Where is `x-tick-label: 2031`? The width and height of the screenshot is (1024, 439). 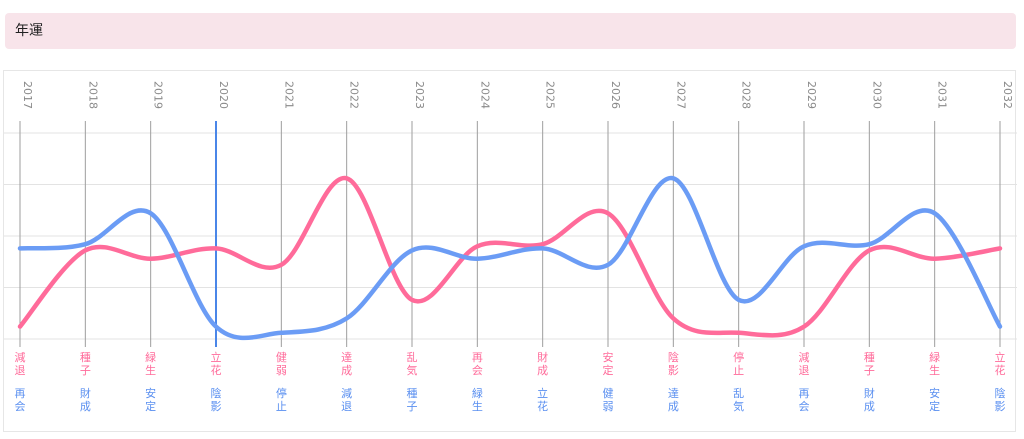
x-tick-label: 2031 is located at coordinates (942, 95).